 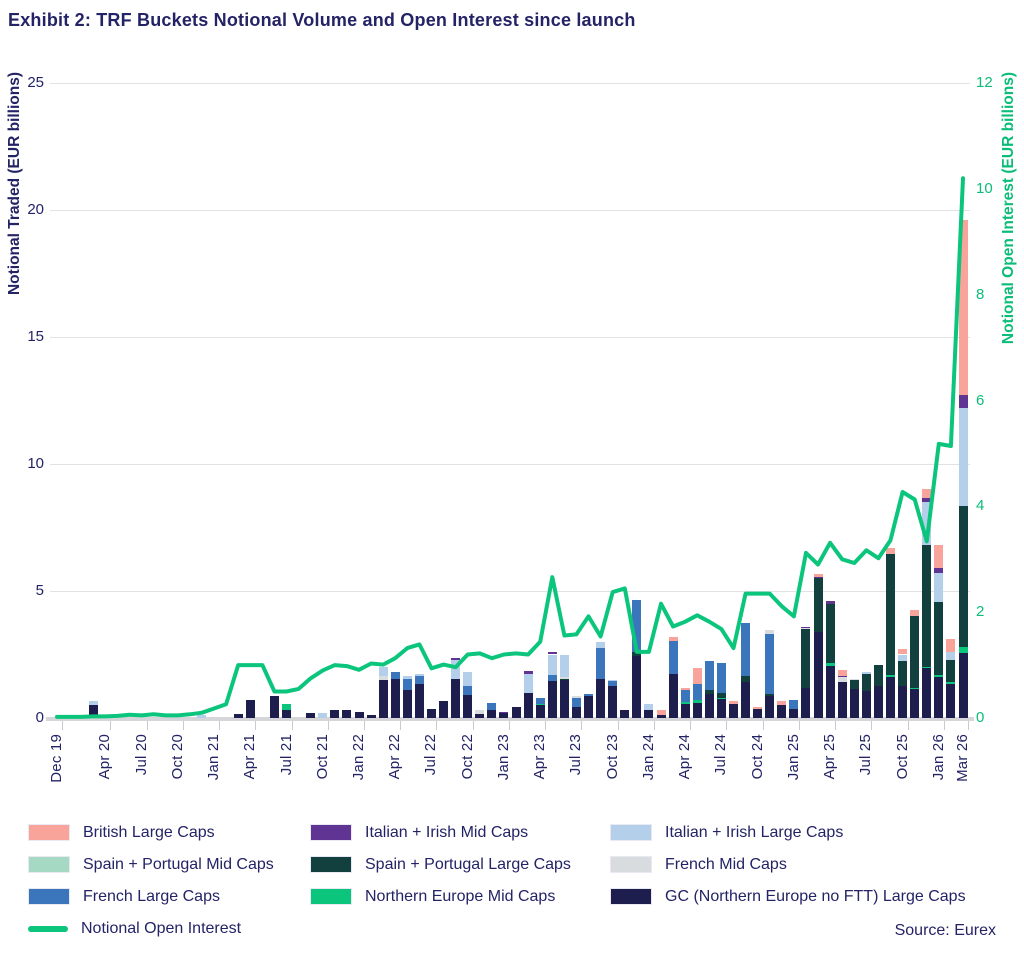 What do you see at coordinates (178, 864) in the screenshot?
I see `legend-label: Spain + Portugal Mid Caps` at bounding box center [178, 864].